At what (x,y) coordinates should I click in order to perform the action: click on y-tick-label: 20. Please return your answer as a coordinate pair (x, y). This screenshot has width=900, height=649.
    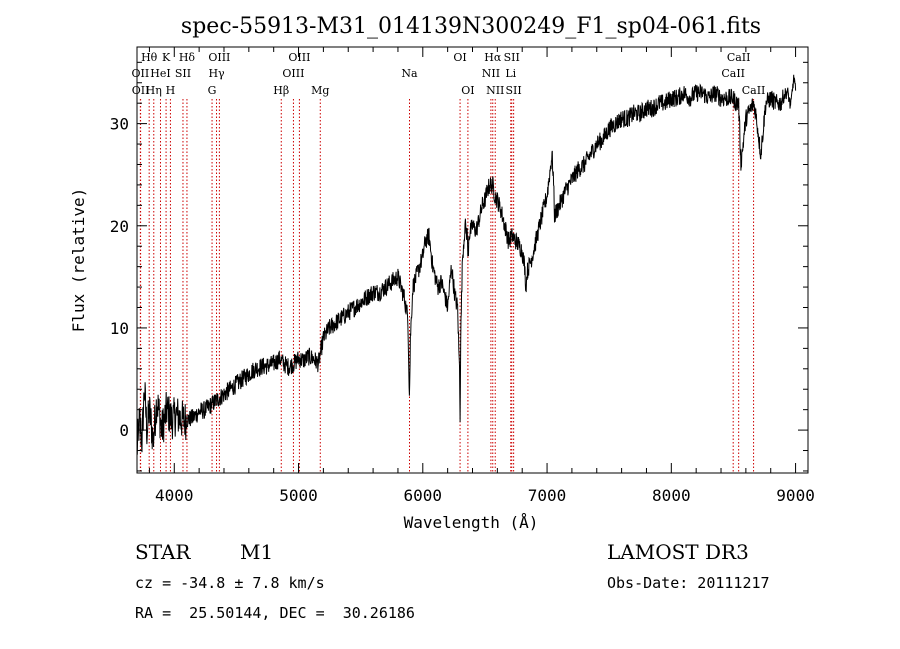
    Looking at the image, I should click on (119, 226).